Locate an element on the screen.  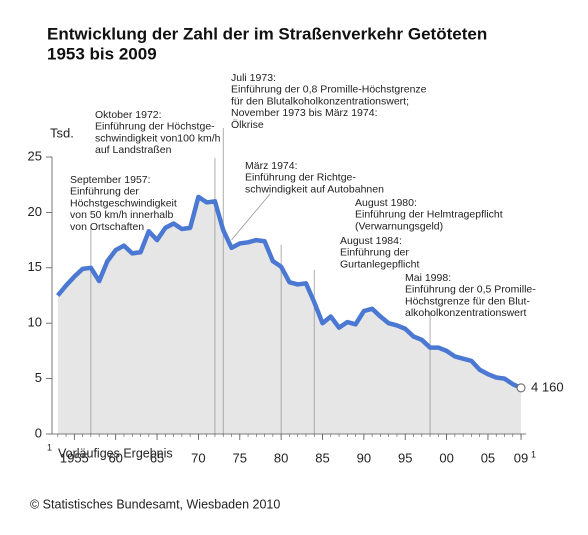
annotation-text: März 1974: is located at coordinates (271, 166).